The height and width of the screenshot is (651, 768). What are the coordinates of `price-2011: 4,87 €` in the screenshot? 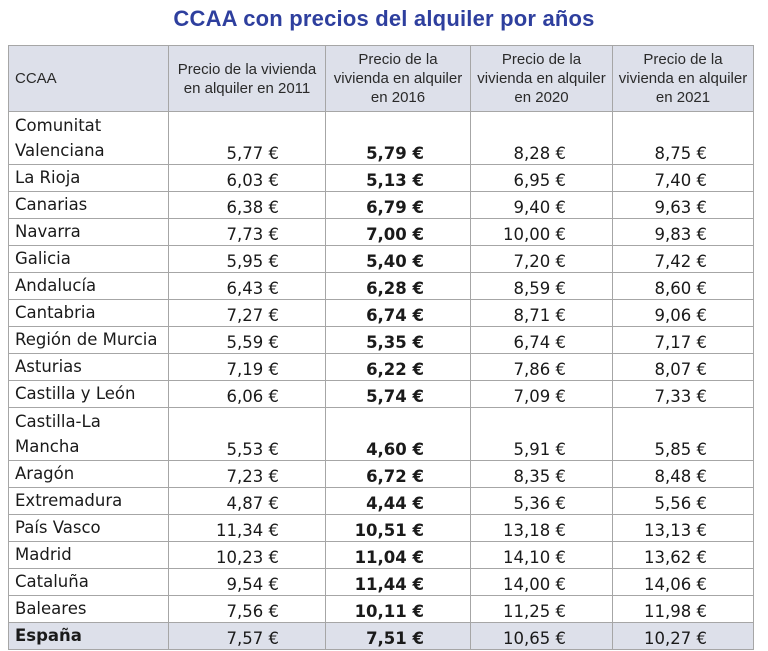 It's located at (247, 501).